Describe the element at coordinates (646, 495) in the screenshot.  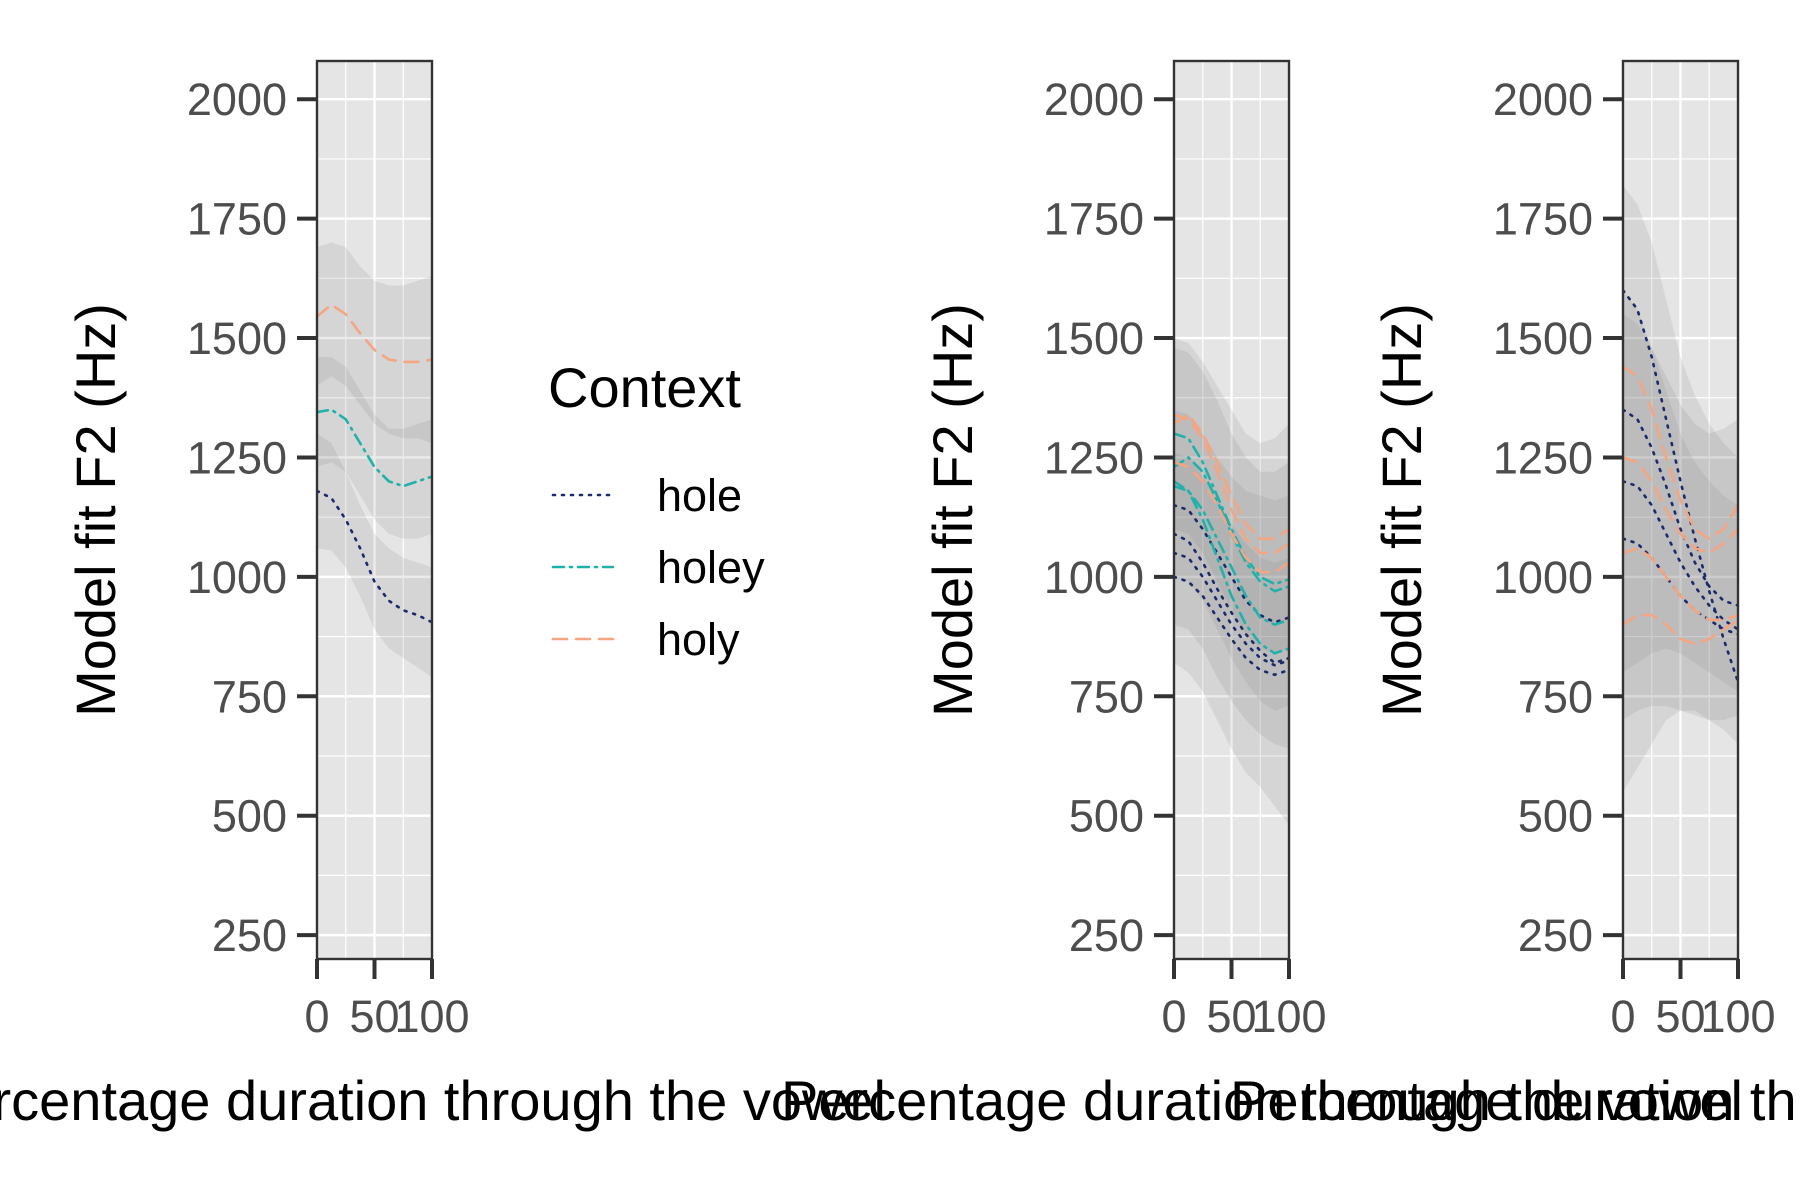
I see `legend-item-hole: hole` at that location.